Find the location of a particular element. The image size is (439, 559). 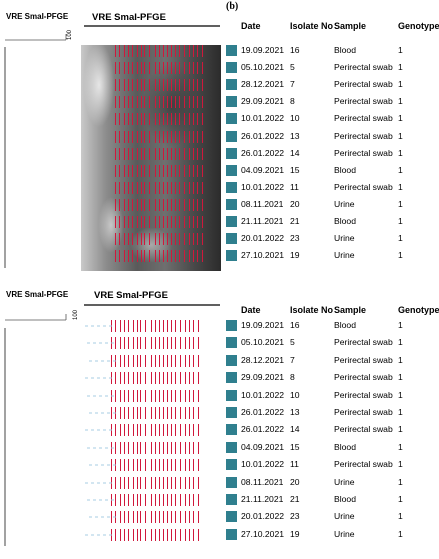

cell-date: 10.01.2022 is located at coordinates (263, 118).